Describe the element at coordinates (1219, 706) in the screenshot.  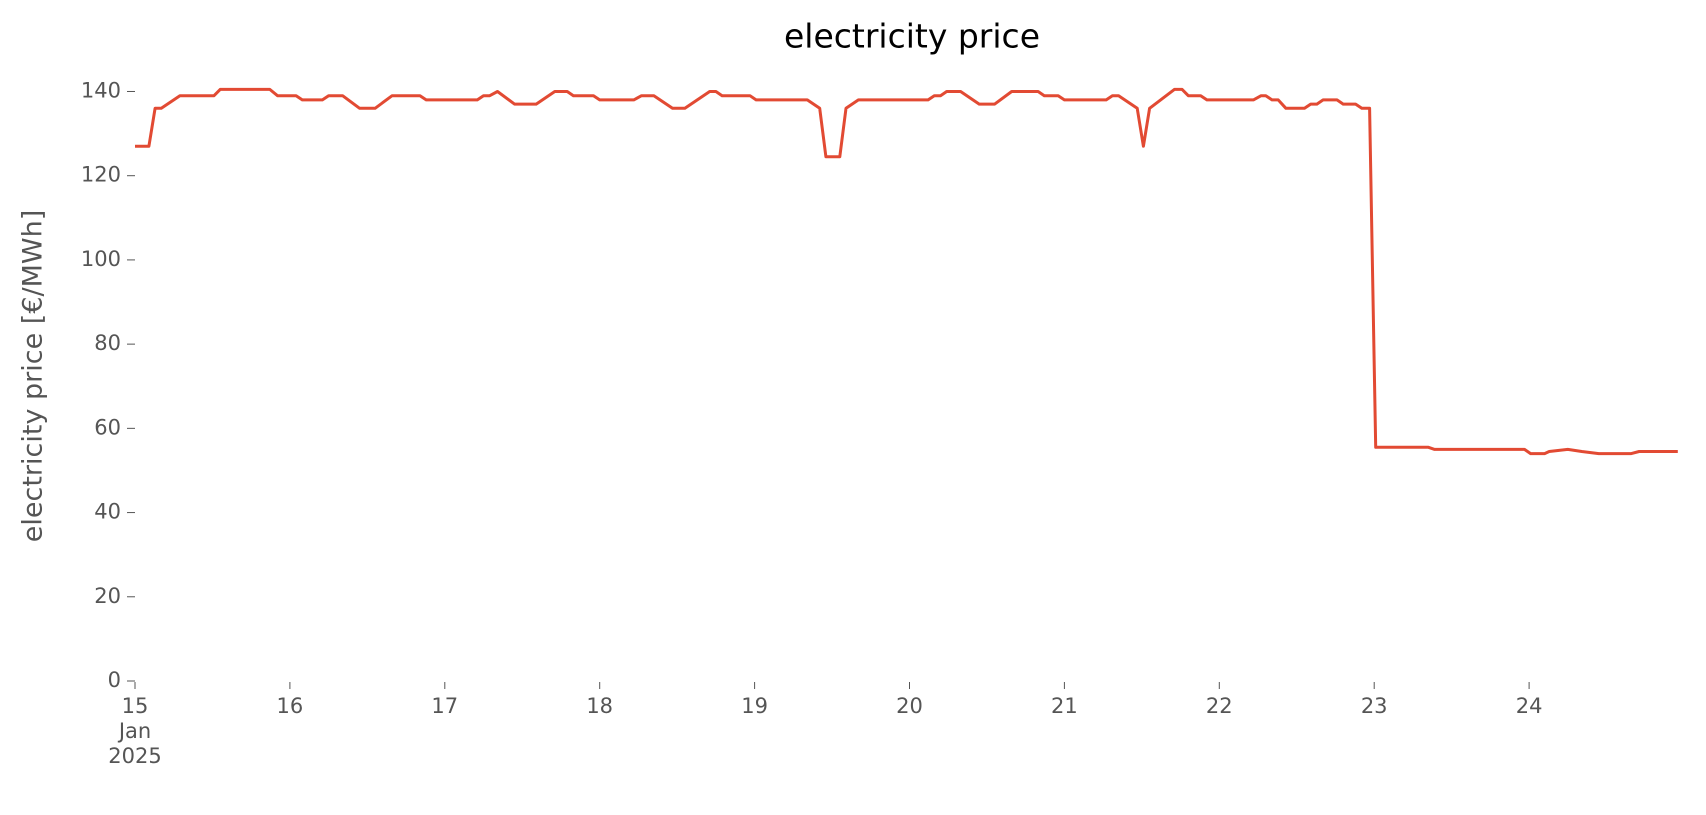
I see `x-tick-label: 22` at that location.